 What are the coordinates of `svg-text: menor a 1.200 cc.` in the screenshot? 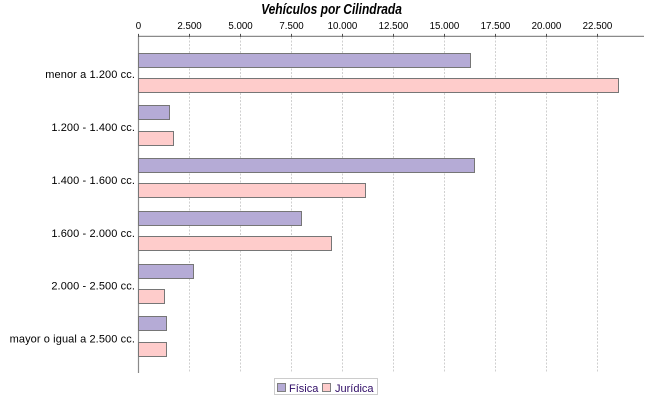 It's located at (90, 75).